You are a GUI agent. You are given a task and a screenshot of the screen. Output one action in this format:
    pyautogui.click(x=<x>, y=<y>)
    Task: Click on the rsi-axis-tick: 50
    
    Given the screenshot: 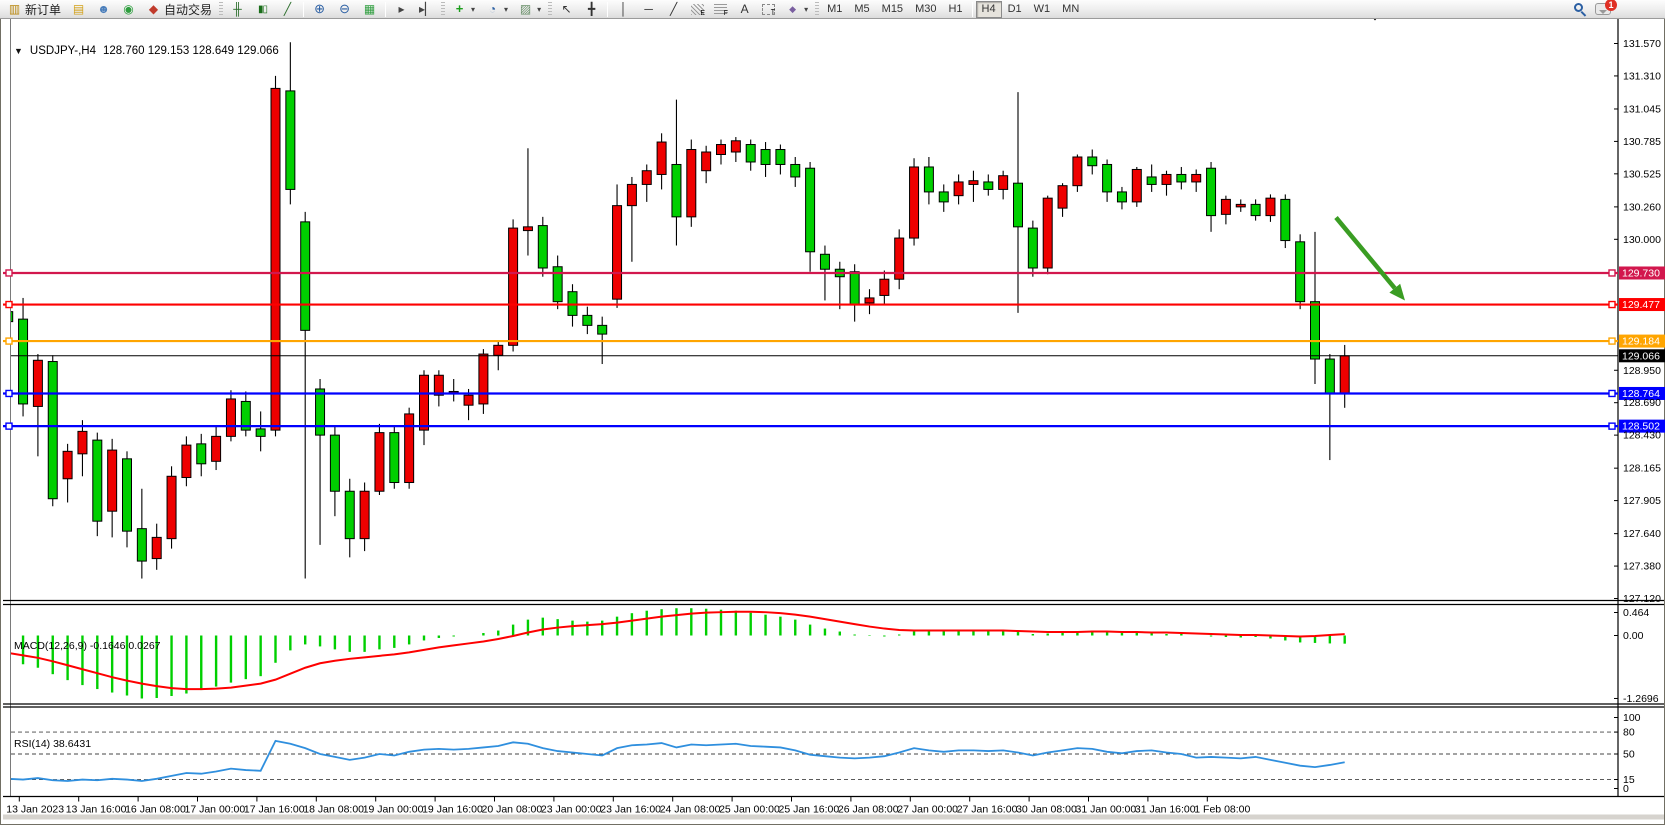 What is the action you would take?
    pyautogui.click(x=1629, y=755)
    